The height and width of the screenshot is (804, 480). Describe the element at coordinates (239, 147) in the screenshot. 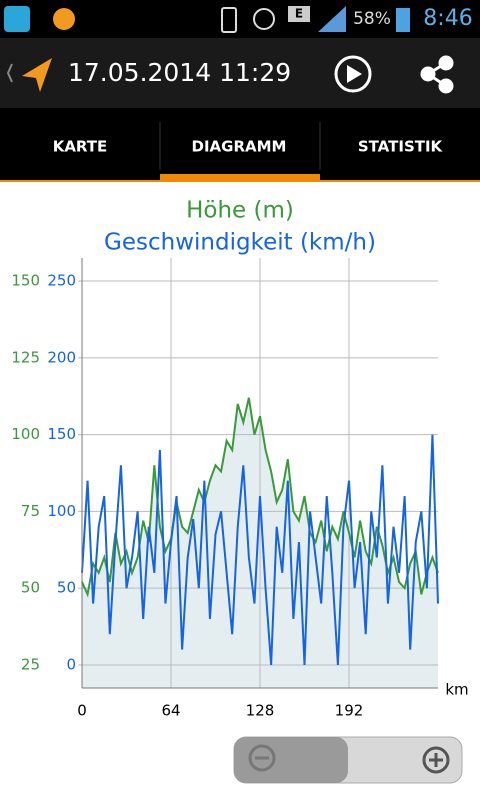

I see `tab: DIAGRAMM` at that location.